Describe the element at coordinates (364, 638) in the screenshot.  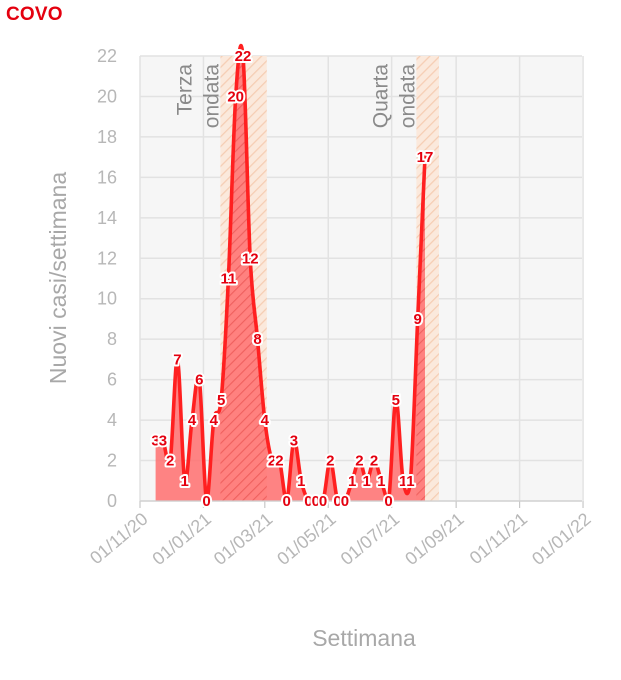
I see `x-axis-title: Settimana` at that location.